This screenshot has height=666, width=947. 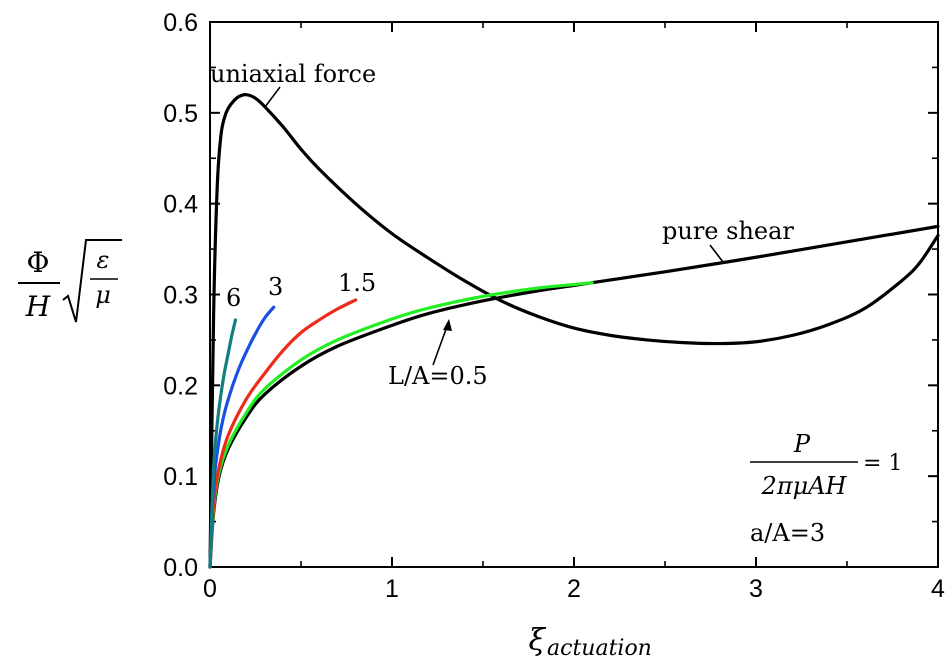 I want to click on formula-denominator: 2πμAH, so click(x=804, y=486).